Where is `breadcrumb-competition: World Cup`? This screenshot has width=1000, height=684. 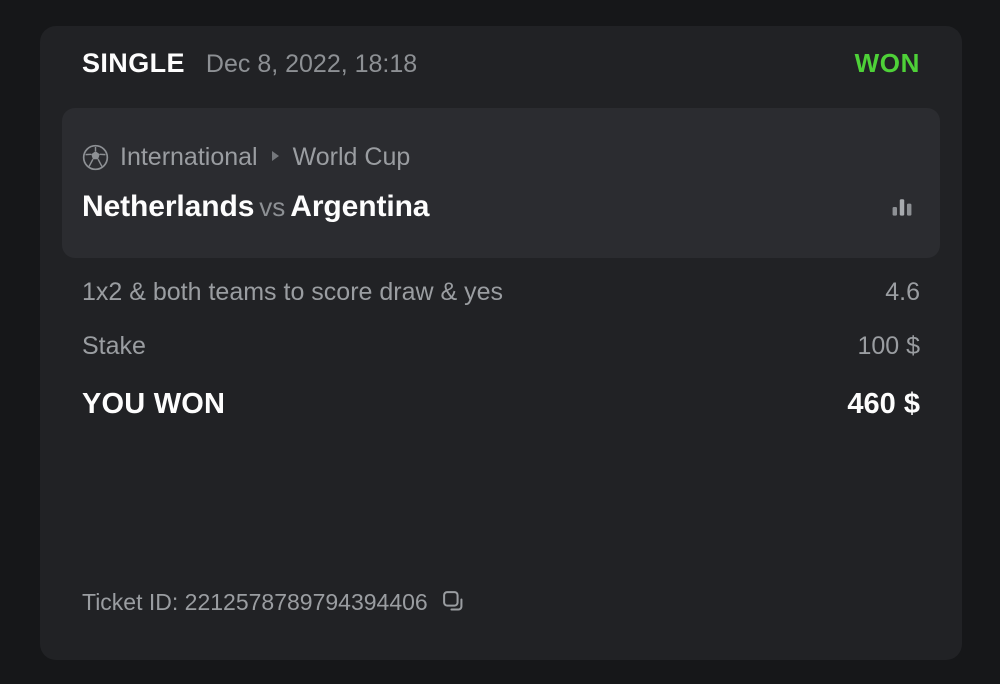 breadcrumb-competition: World Cup is located at coordinates (351, 156).